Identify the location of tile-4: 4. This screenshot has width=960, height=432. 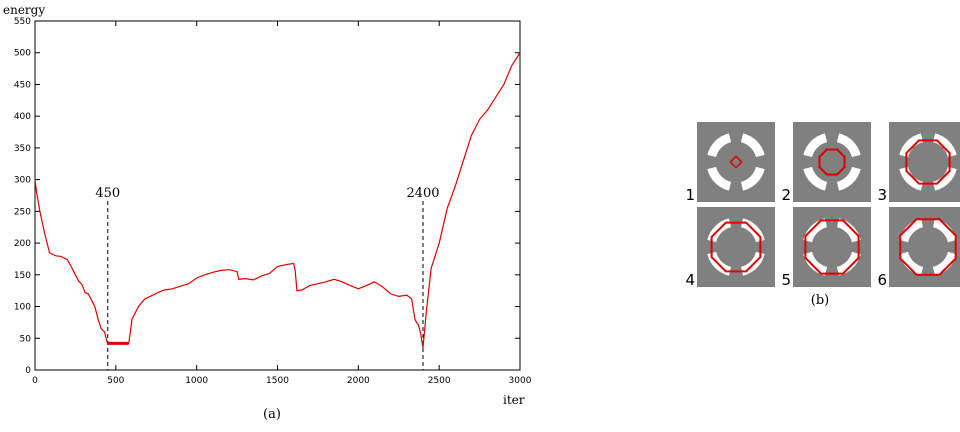
(730, 248).